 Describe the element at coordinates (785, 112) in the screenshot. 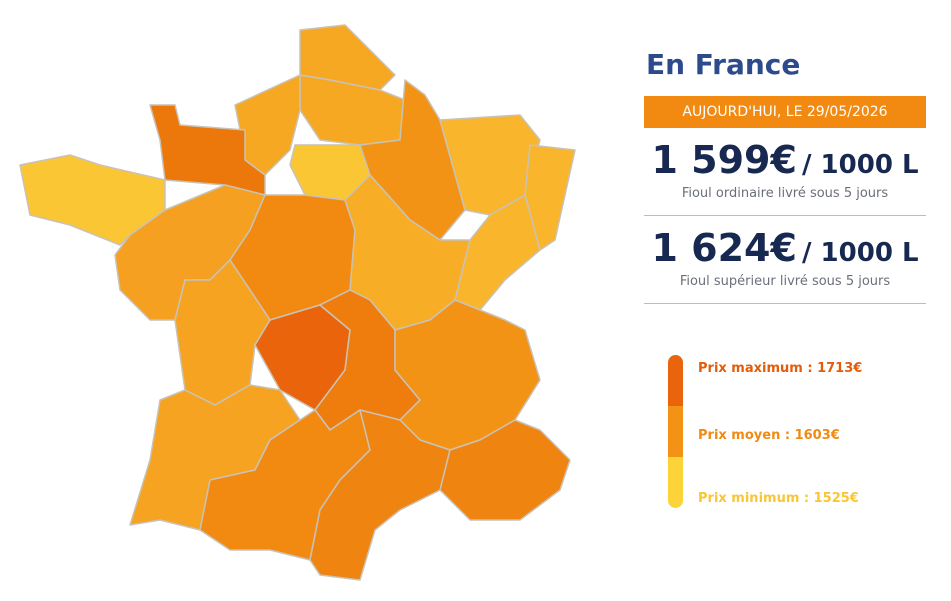

I see `date-badge: AUJOURD'HUI, LE 29/05/2026` at that location.